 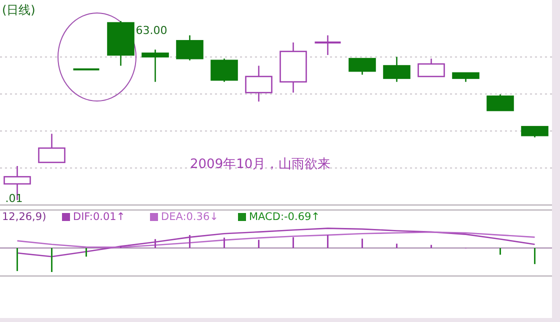 I want to click on annotation: 2009年10月，山雨欲来, so click(x=260, y=164).